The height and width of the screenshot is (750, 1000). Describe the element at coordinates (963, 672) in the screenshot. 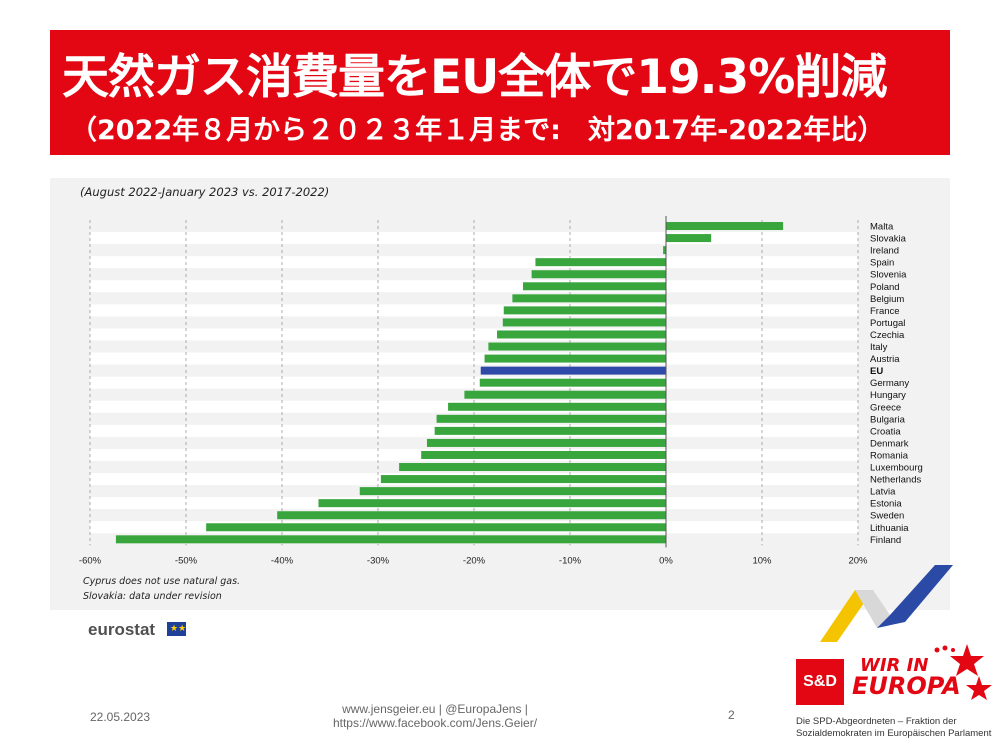

I see `star-icon` at that location.